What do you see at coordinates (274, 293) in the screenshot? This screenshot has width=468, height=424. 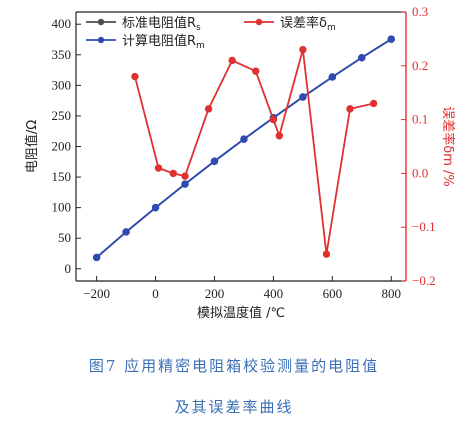 I see `x-tick-label: 400` at bounding box center [274, 293].